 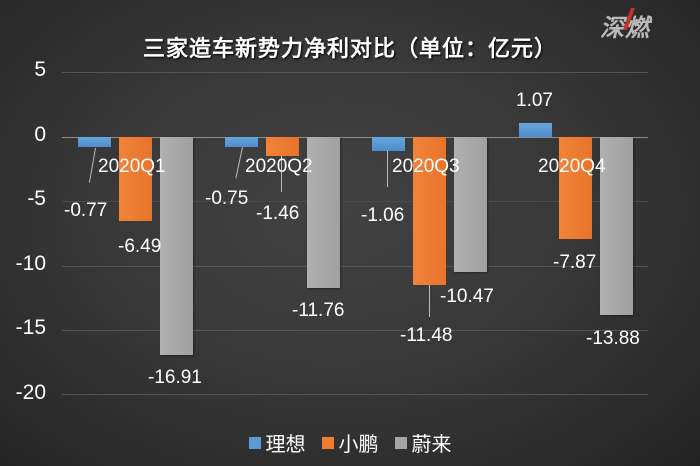 What do you see at coordinates (613, 338) in the screenshot?
I see `label-nio-2020q4: -13.88` at bounding box center [613, 338].